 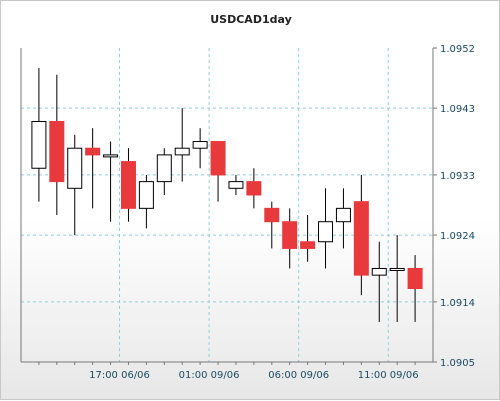 I want to click on x-tick-label: 01:00 09/06, so click(x=209, y=375).